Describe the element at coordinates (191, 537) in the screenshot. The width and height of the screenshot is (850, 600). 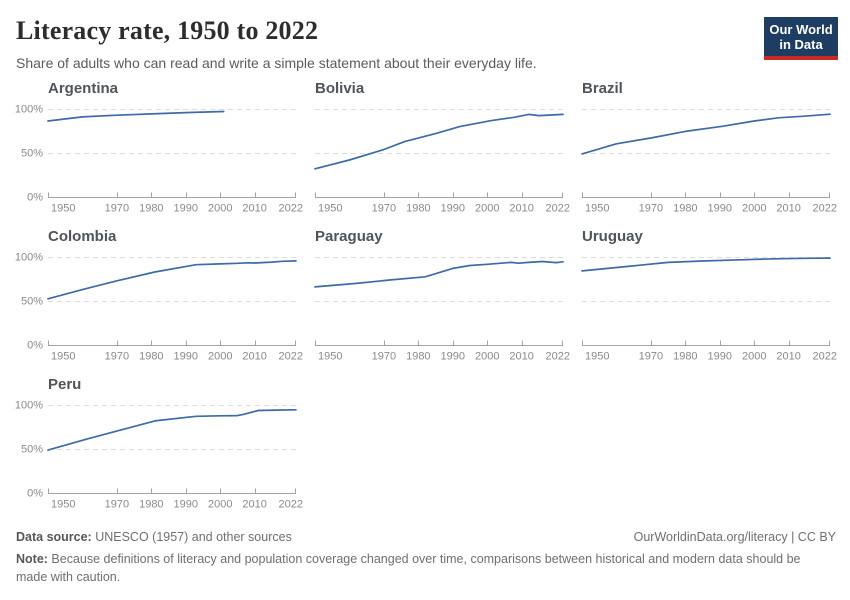
I see `data-source-text: UNESCO (1957) and other sources` at that location.